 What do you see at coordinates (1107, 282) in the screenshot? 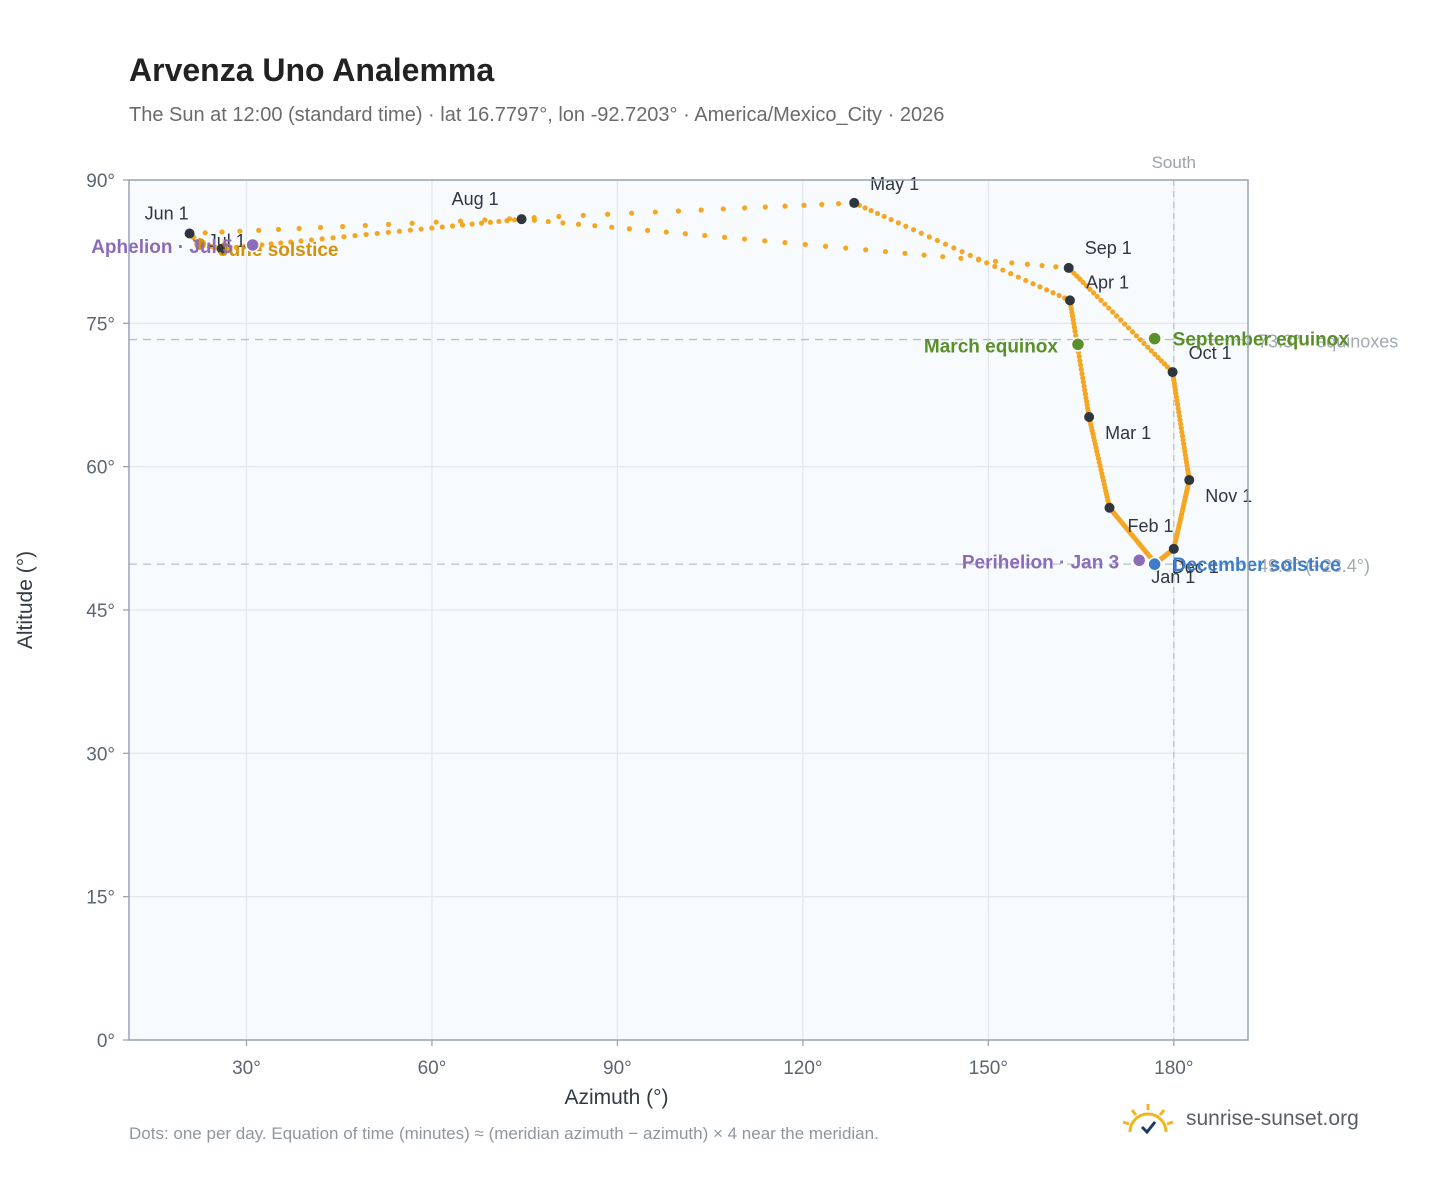
I see `month-label: Apr 1` at bounding box center [1107, 282].